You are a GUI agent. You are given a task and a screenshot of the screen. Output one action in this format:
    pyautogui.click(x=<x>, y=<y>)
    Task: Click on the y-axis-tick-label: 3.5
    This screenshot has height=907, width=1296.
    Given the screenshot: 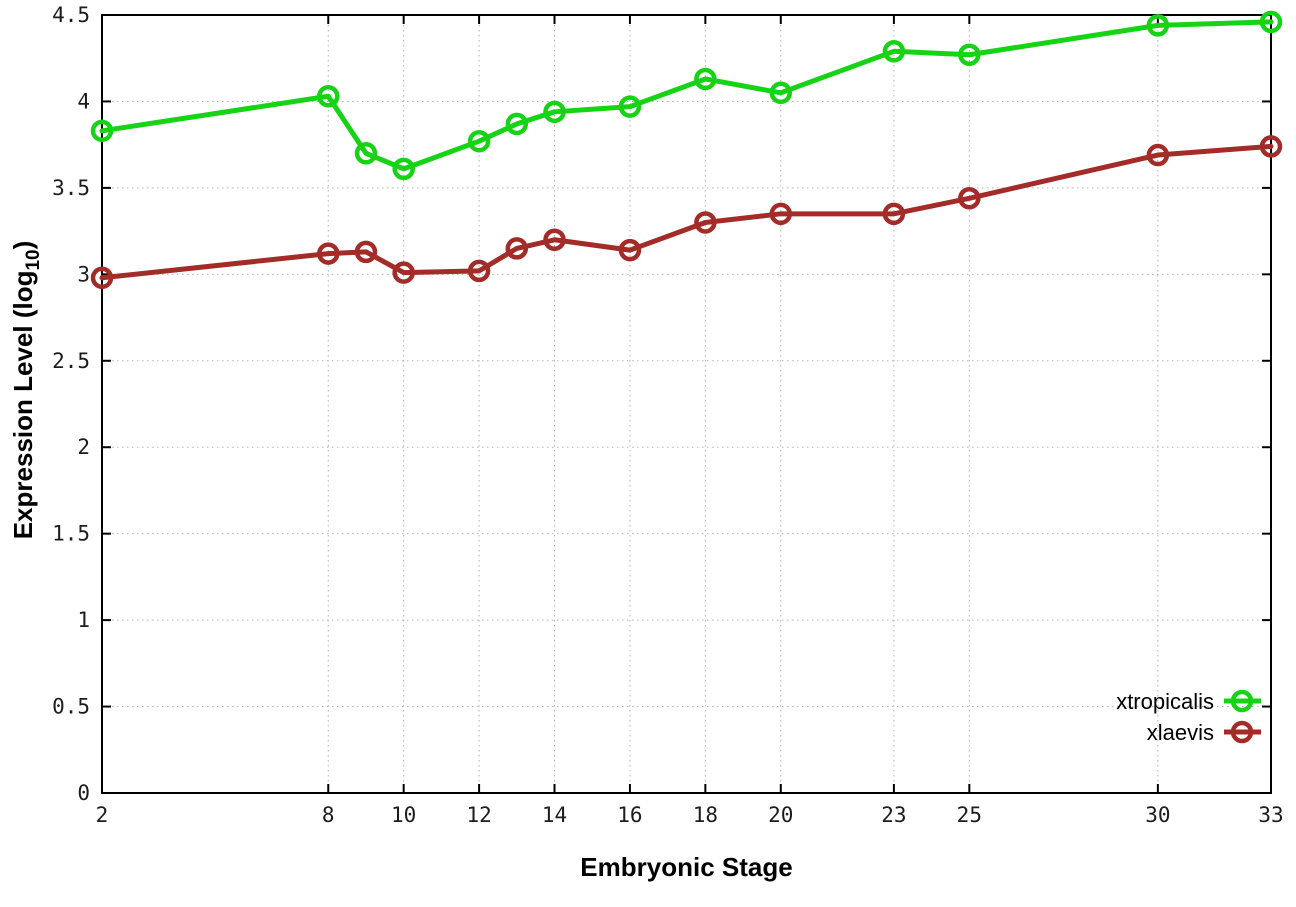 What is the action you would take?
    pyautogui.click(x=71, y=188)
    